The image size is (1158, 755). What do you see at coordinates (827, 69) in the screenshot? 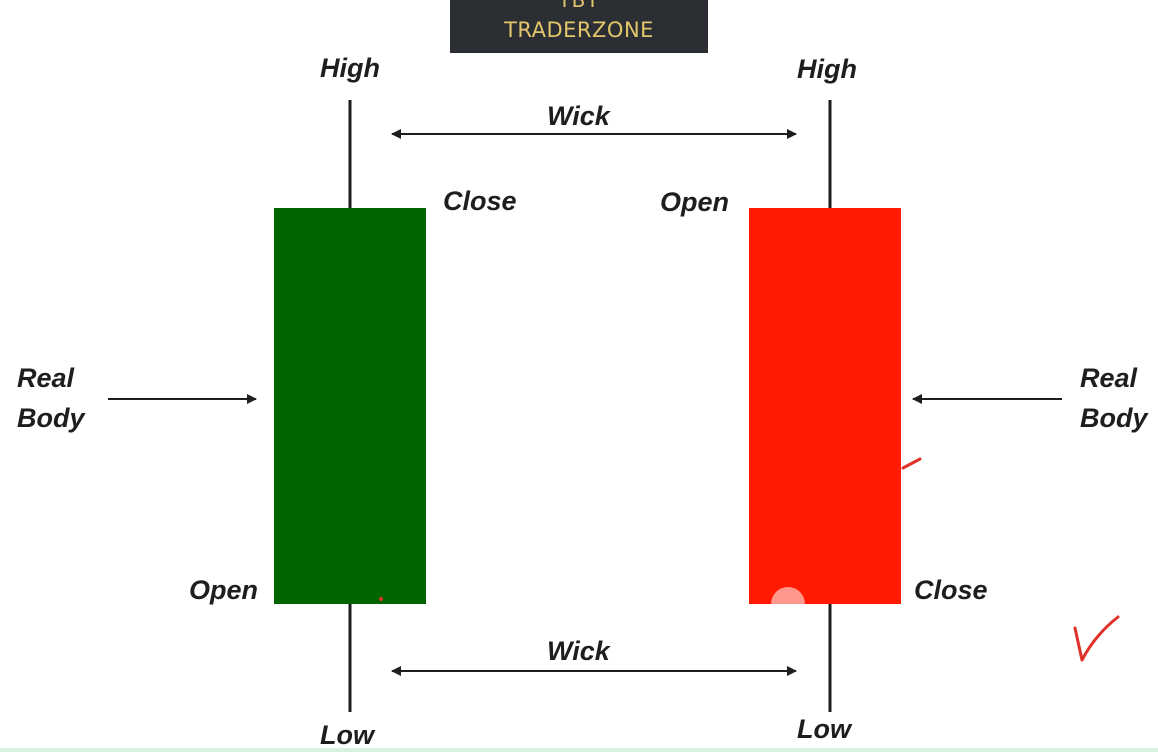
I see `bearish-high-label: High` at bounding box center [827, 69].